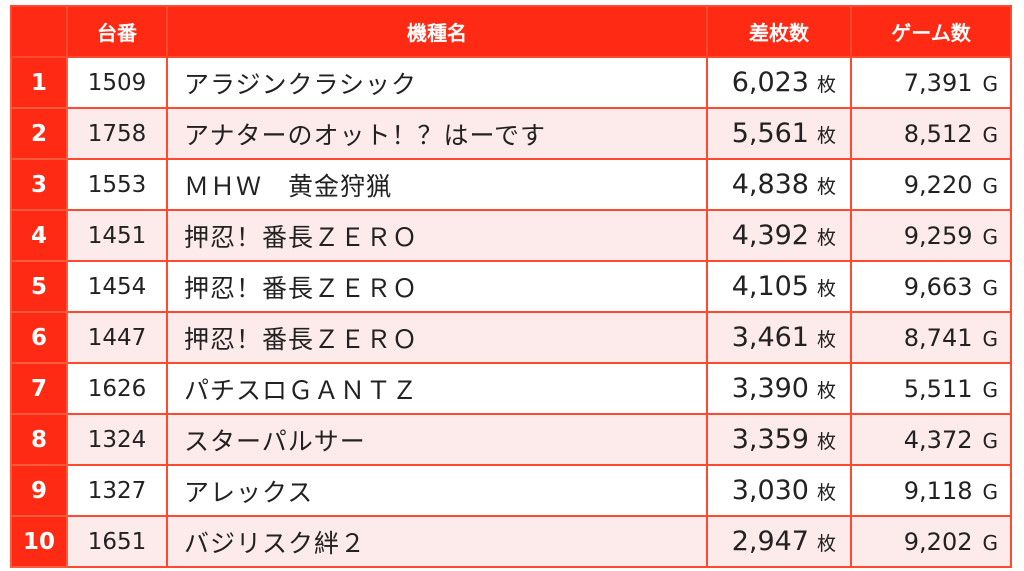 This screenshot has height=571, width=1024. I want to click on diff-cell: 4,838 枚, so click(779, 184).